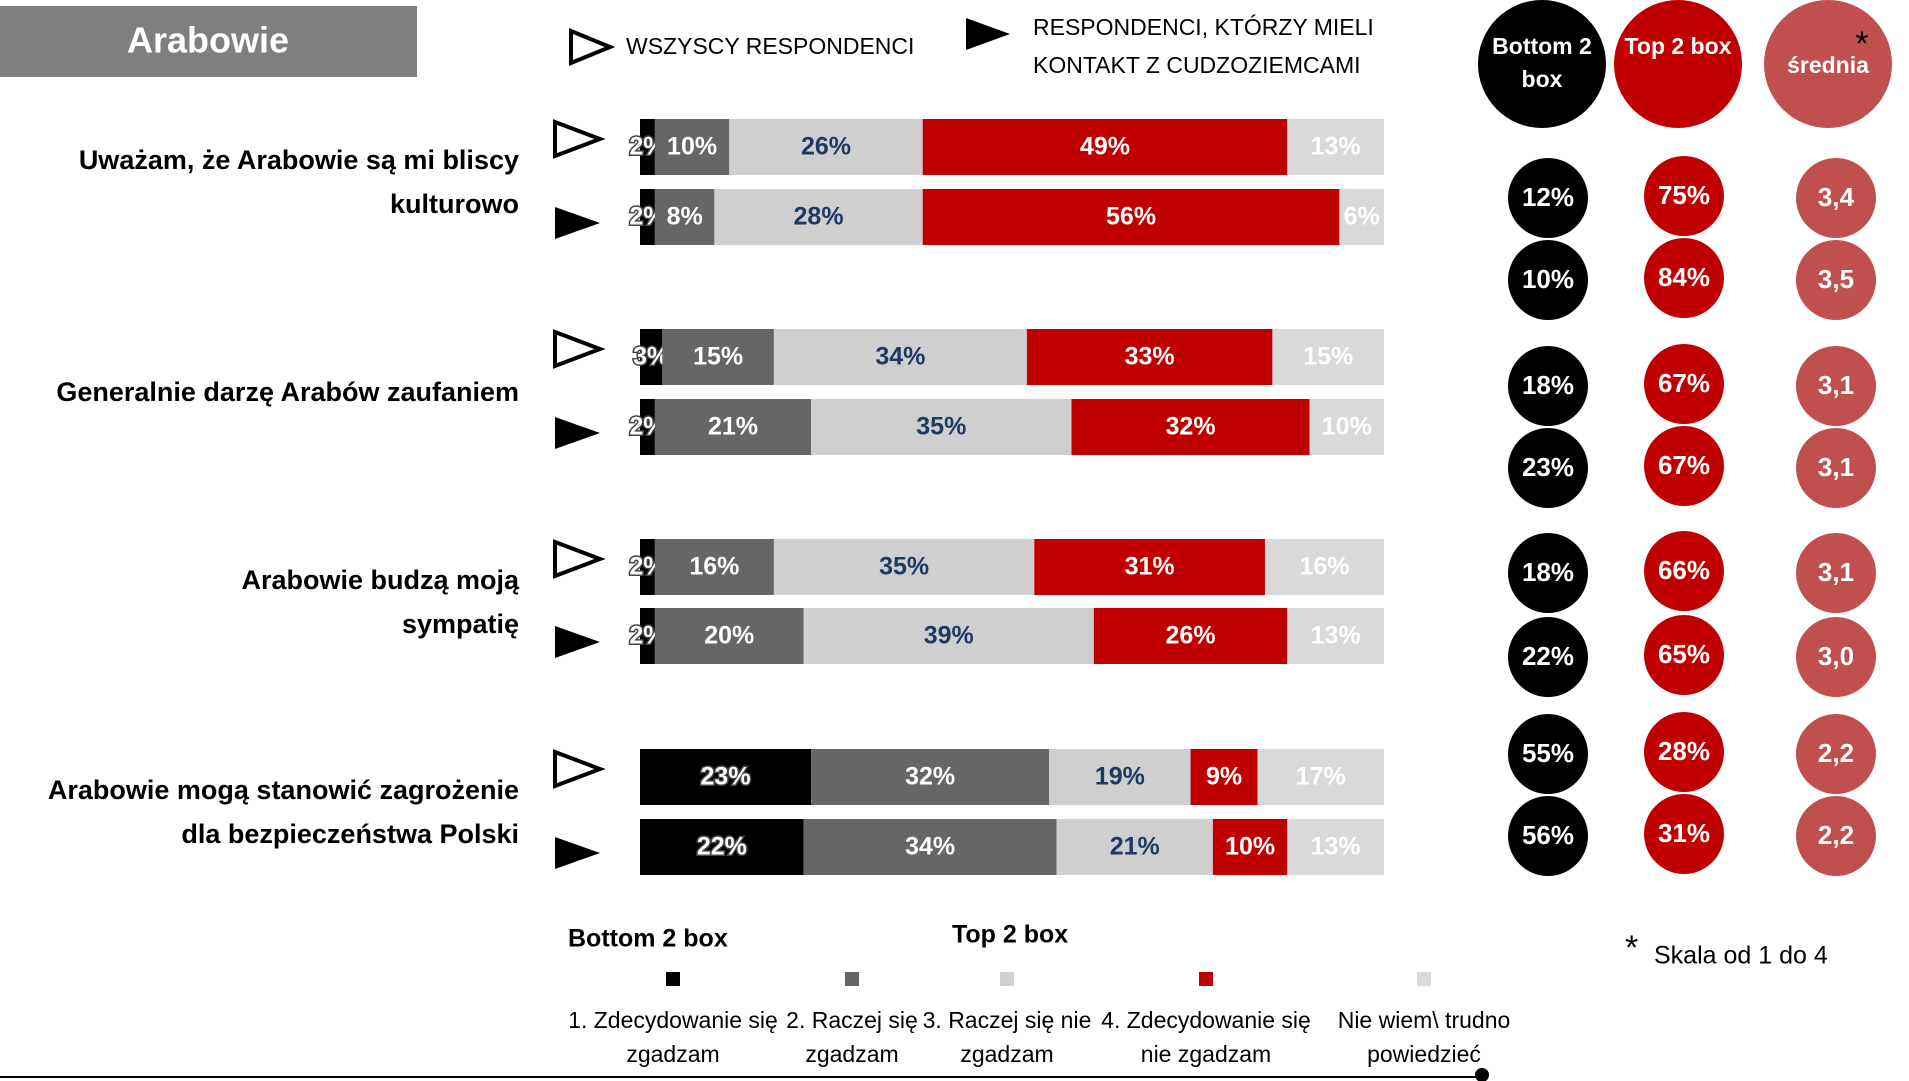 Image resolution: width=1909 pixels, height=1081 pixels. Describe the element at coordinates (1678, 46) in the screenshot. I see `summary-header: Top 2 box` at that location.